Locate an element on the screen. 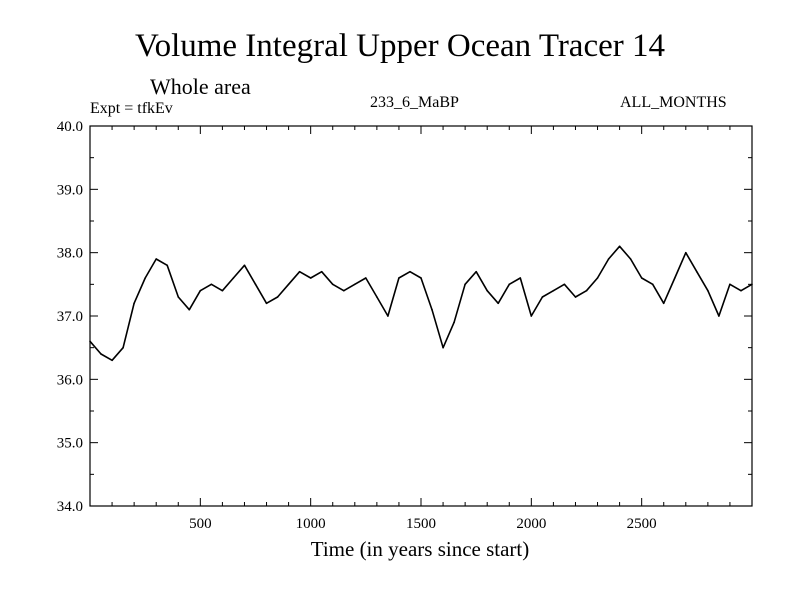 The image size is (800, 600). chart-subtitle: Whole area is located at coordinates (200, 86).